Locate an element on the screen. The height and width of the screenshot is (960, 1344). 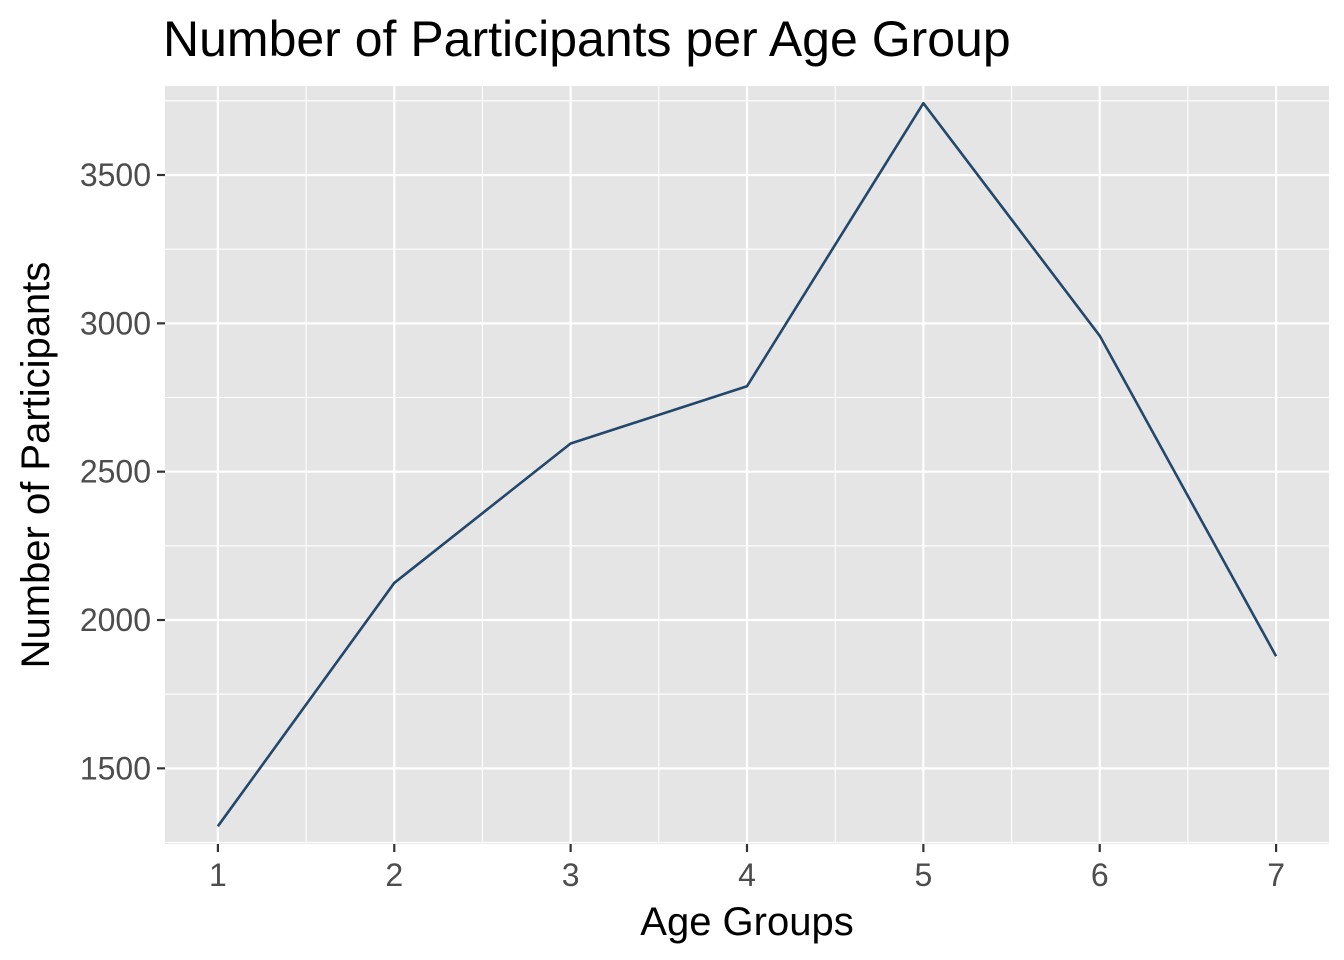
x-axis-label: Age Groups is located at coordinates (746, 922).